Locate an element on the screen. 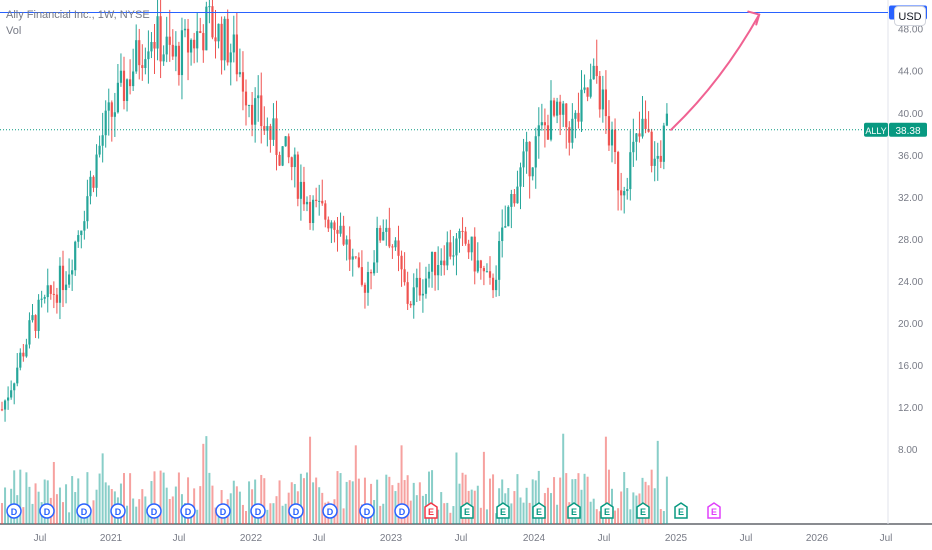 The image size is (932, 550). price-tick-label: 8.00 is located at coordinates (908, 450).